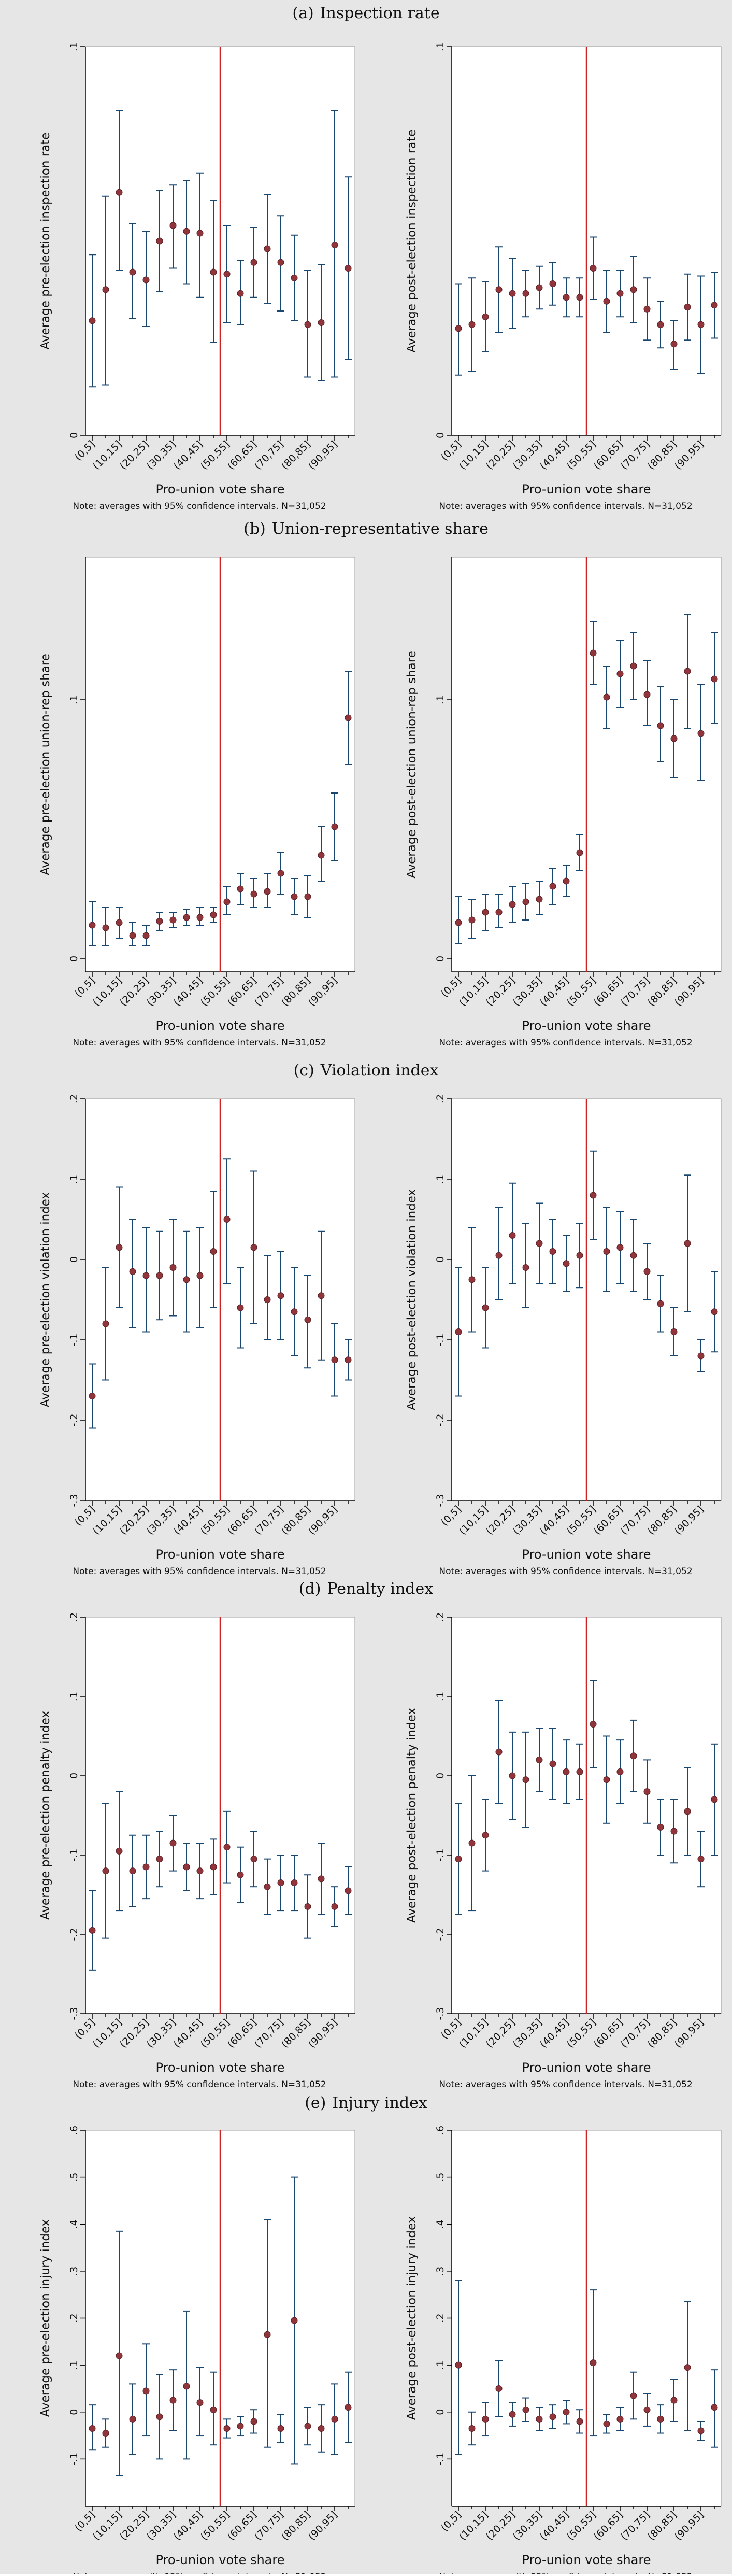  What do you see at coordinates (303, 1070) in the screenshot?
I see `panel-letter: (c)` at bounding box center [303, 1070].